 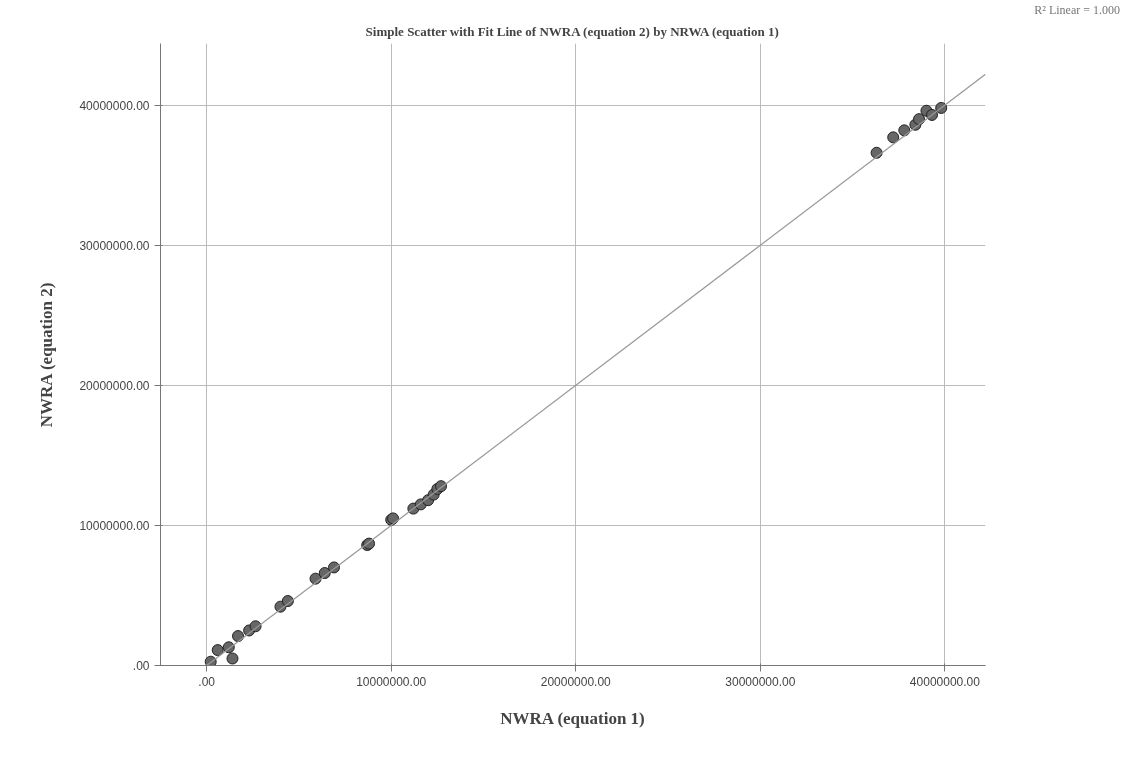 I want to click on y-axis-title: NWRA (equation 2), so click(x=47, y=355).